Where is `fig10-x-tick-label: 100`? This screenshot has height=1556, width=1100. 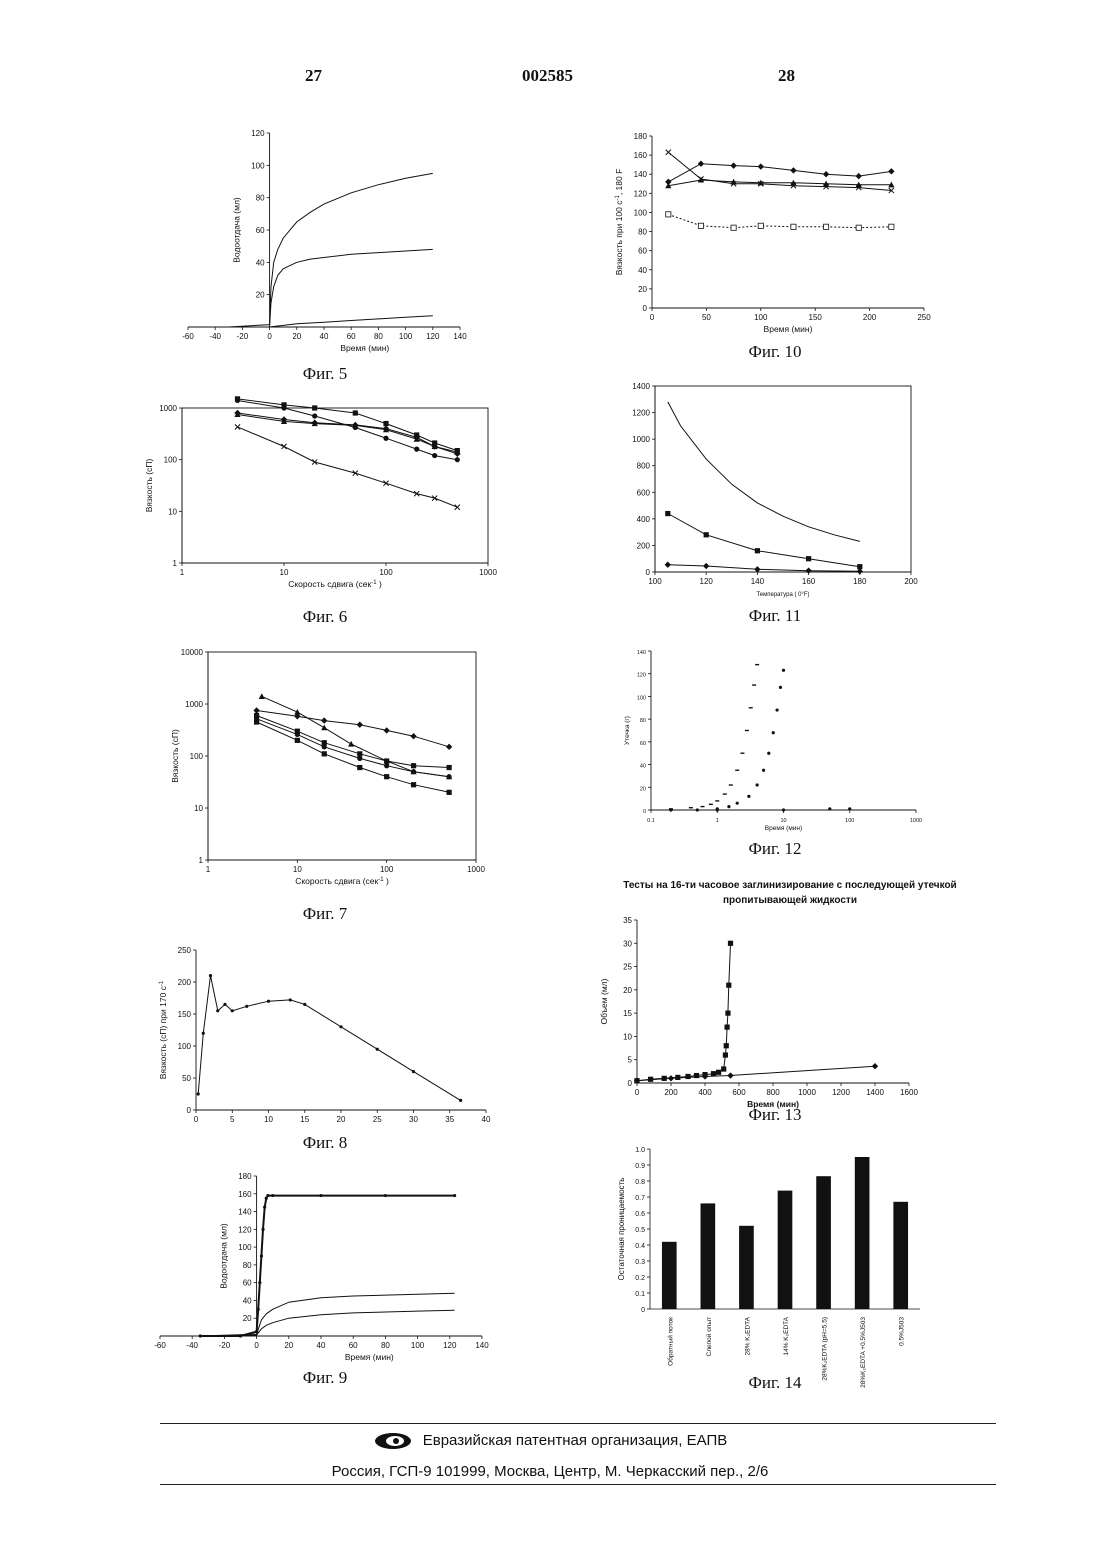
fig10-x-tick-label: 100 is located at coordinates (761, 317).